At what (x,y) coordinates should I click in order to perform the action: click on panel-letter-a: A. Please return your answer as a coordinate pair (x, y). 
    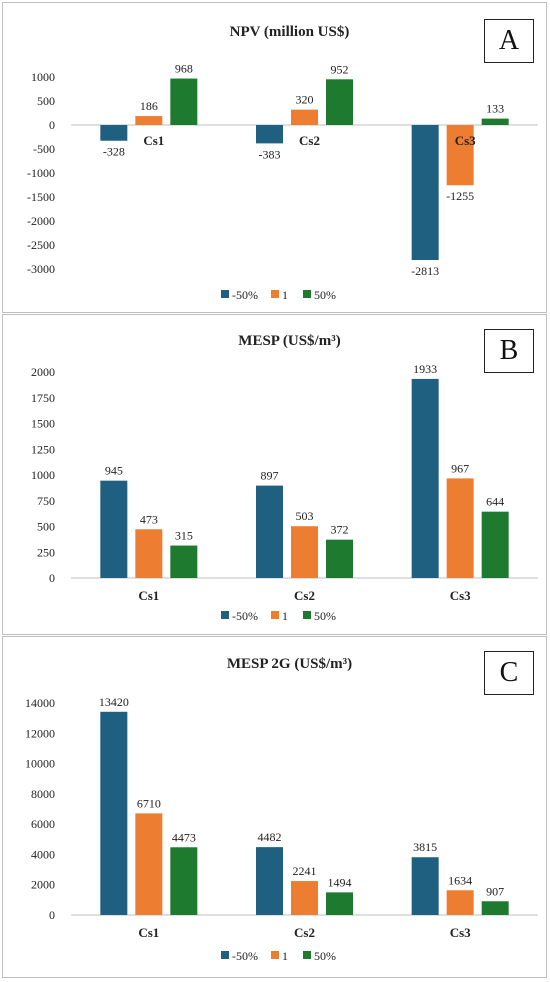
    Looking at the image, I should click on (509, 41).